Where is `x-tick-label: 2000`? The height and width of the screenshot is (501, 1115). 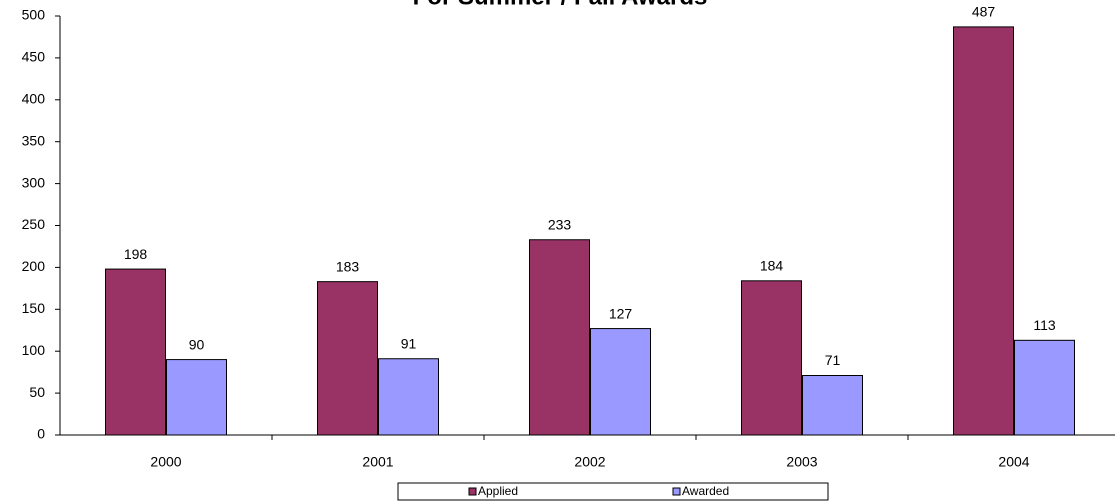
x-tick-label: 2000 is located at coordinates (165, 462).